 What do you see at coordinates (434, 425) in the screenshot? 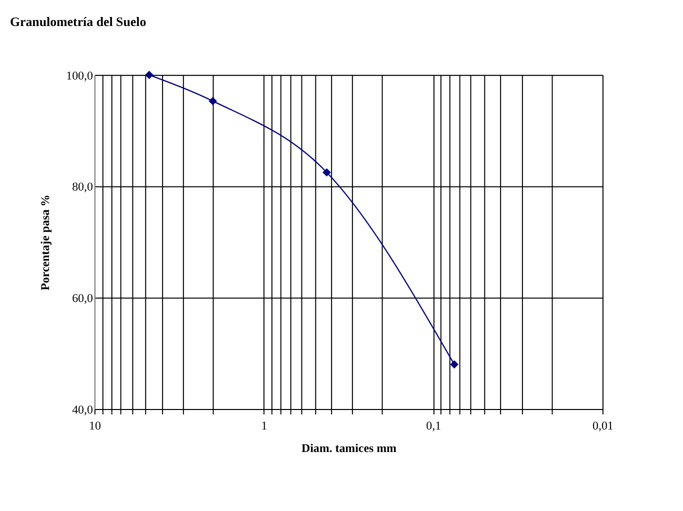
I see `x-tick-label: 0,1` at bounding box center [434, 425].